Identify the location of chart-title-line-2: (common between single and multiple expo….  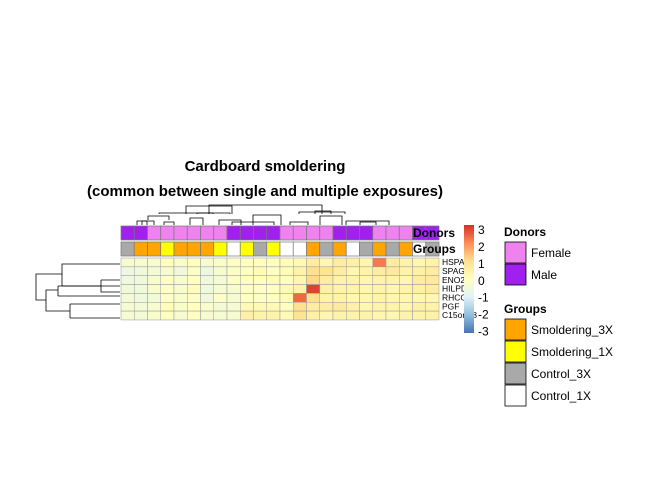
(265, 191).